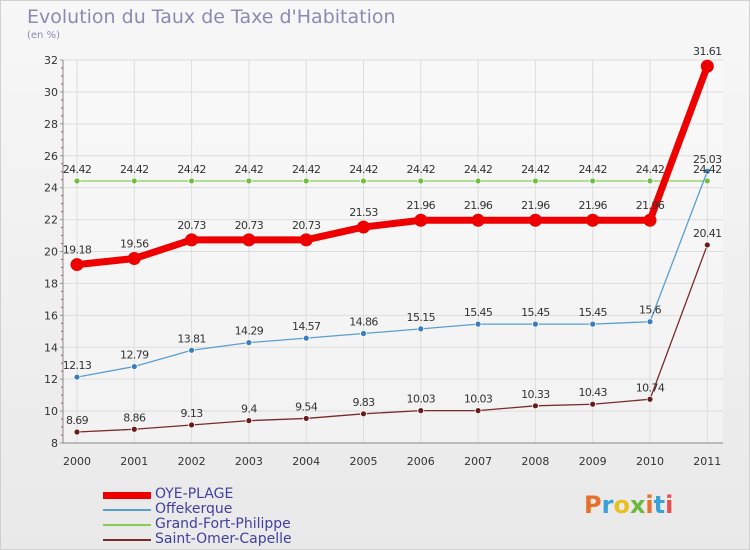 The height and width of the screenshot is (550, 750). Describe the element at coordinates (535, 394) in the screenshot. I see `data-label-saint-omer-capelle: 10.33` at that location.